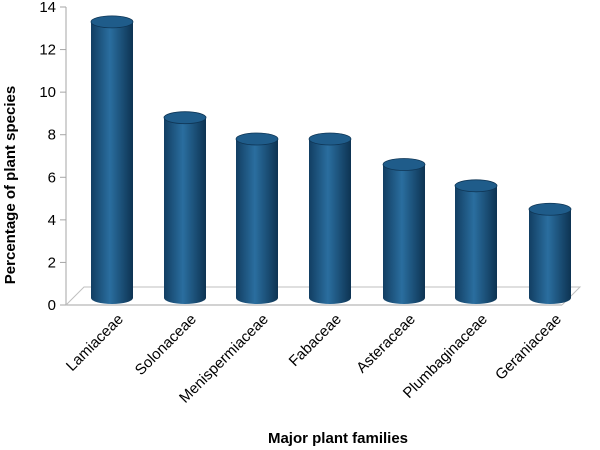 Image resolution: width=600 pixels, height=450 pixels. I want to click on y-tick-label: 2, so click(52, 262).